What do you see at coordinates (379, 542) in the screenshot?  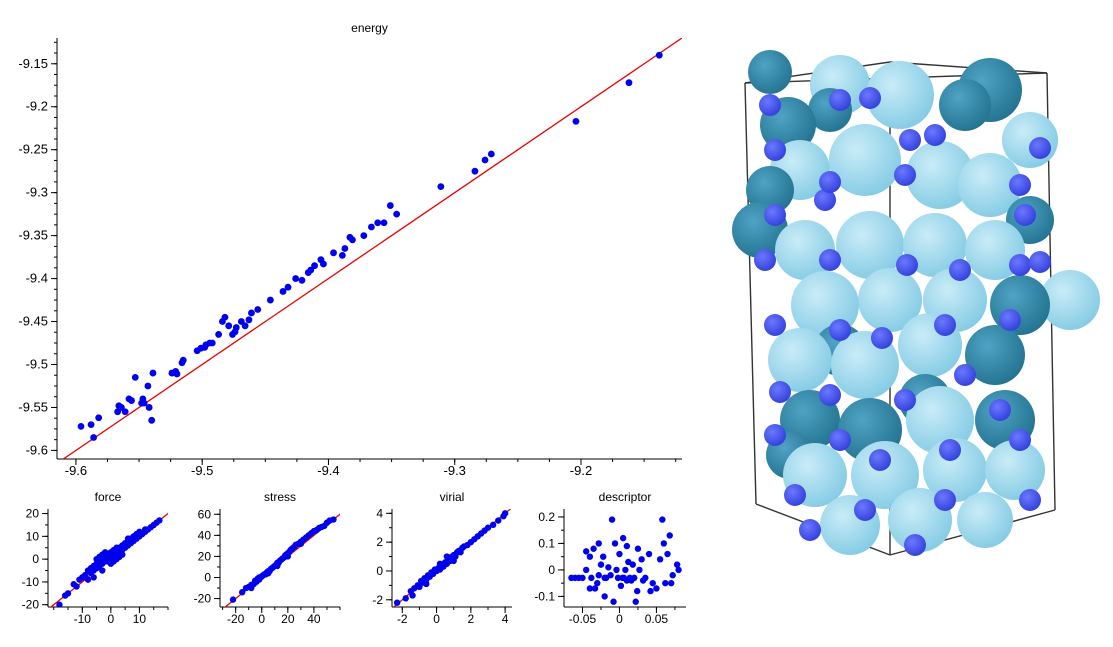 I see `virial-y-tick-label: 2` at bounding box center [379, 542].